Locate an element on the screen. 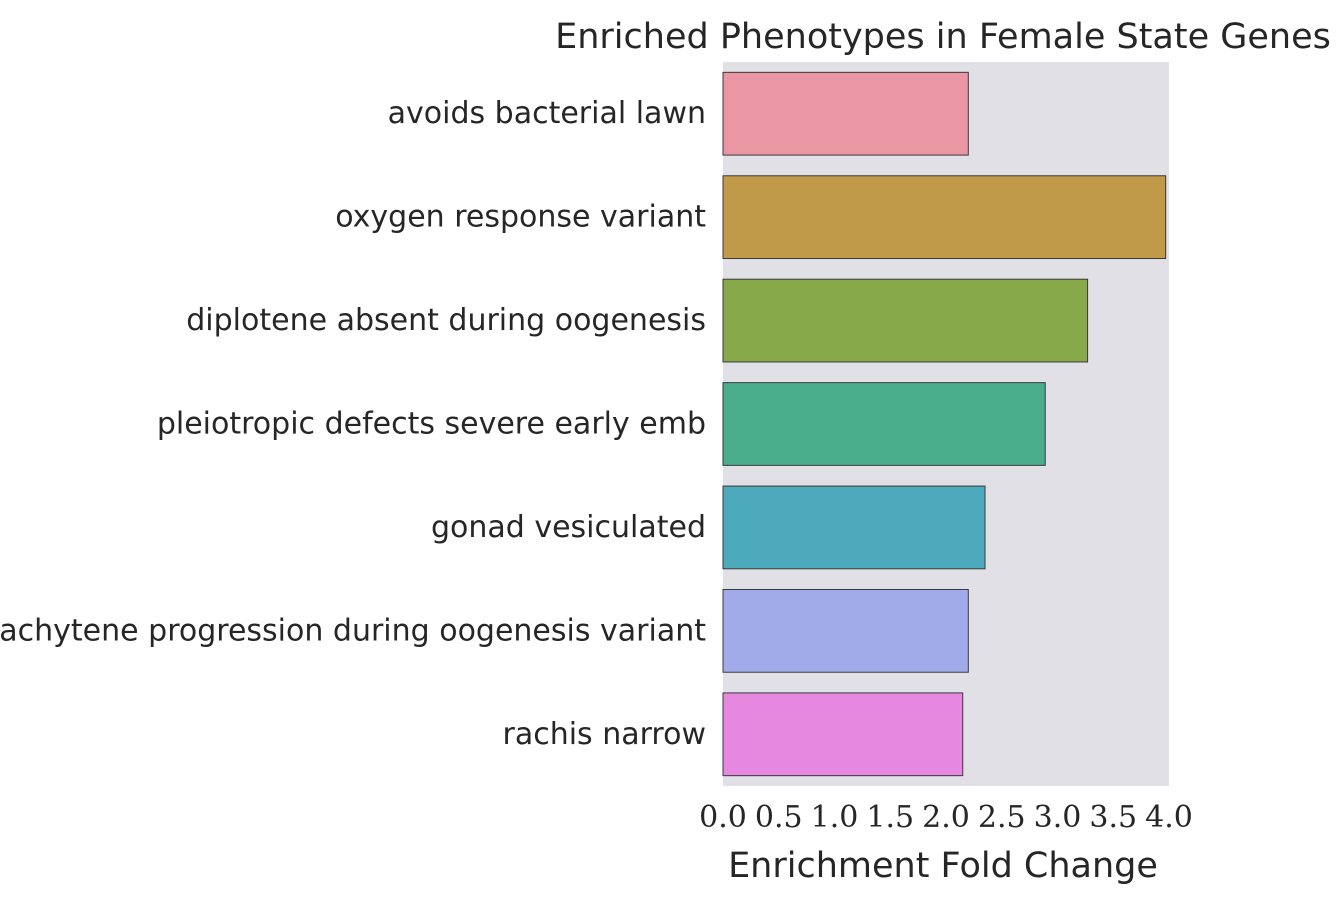  category-label-2: diplotene absent during oogenesis is located at coordinates (446, 320).